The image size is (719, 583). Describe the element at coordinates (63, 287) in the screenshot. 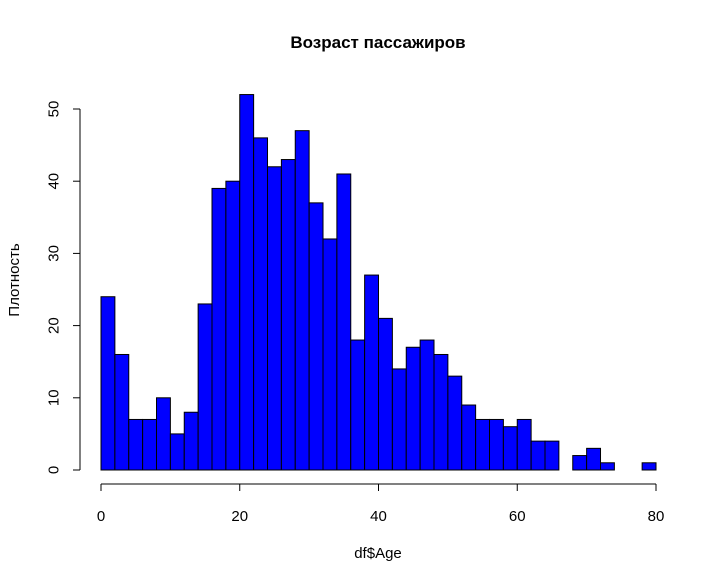

I see `y-axis: 0 10 20 30 40 50` at that location.